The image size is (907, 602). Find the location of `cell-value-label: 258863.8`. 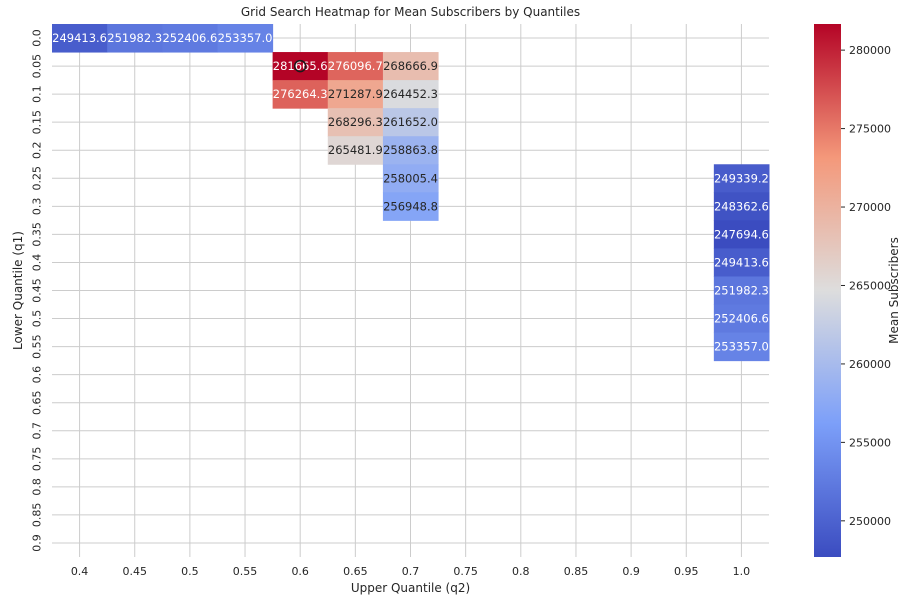

cell-value-label: 258863.8 is located at coordinates (410, 150).